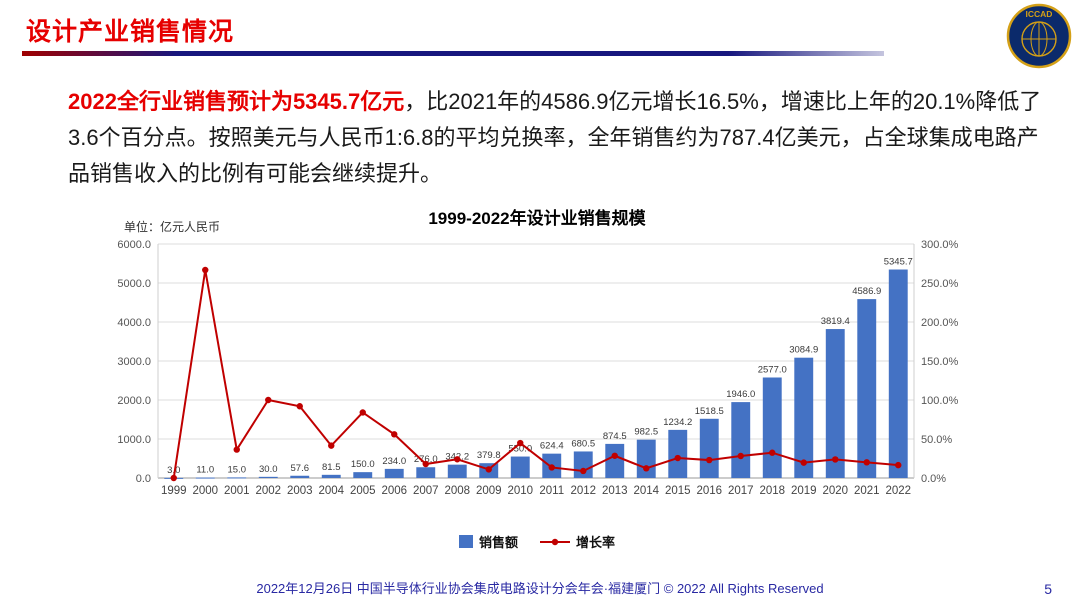  Describe the element at coordinates (236, 101) in the screenshot. I see `intro-highlight: 2022全行业销售预计为5345.7亿元` at that location.